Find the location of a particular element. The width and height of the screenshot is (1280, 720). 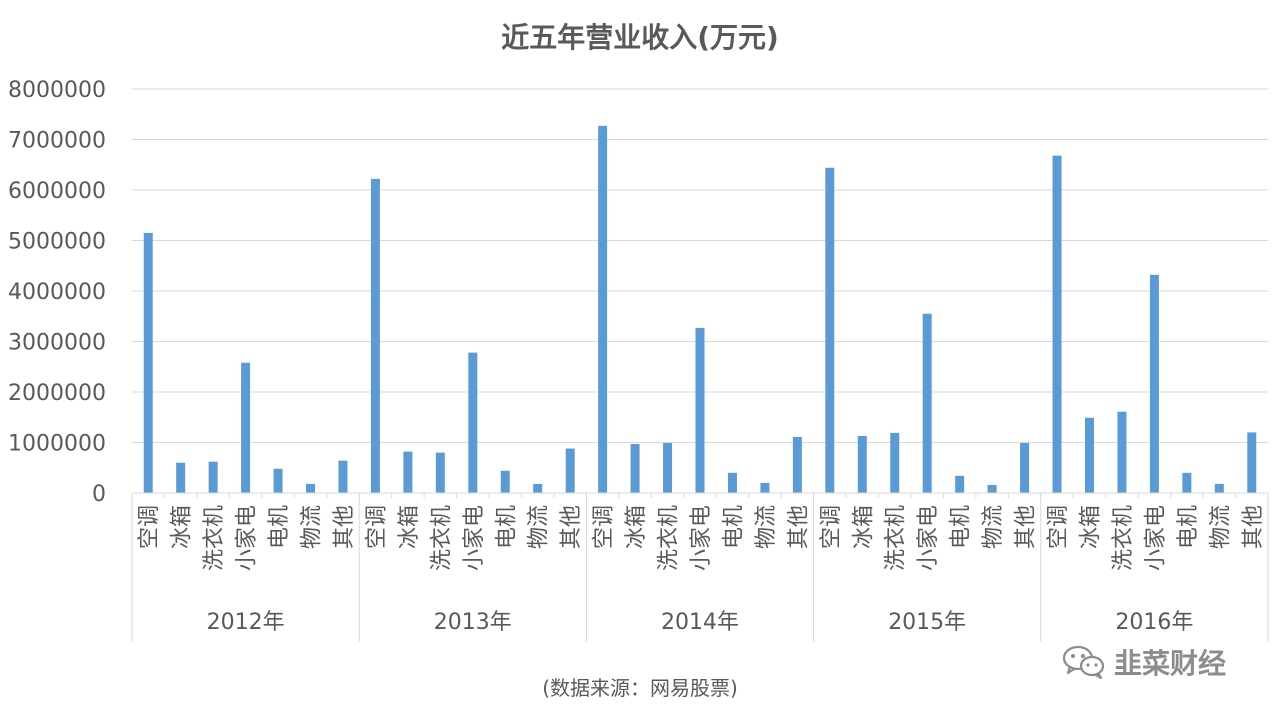

x-group-label: 2014年 is located at coordinates (700, 622).